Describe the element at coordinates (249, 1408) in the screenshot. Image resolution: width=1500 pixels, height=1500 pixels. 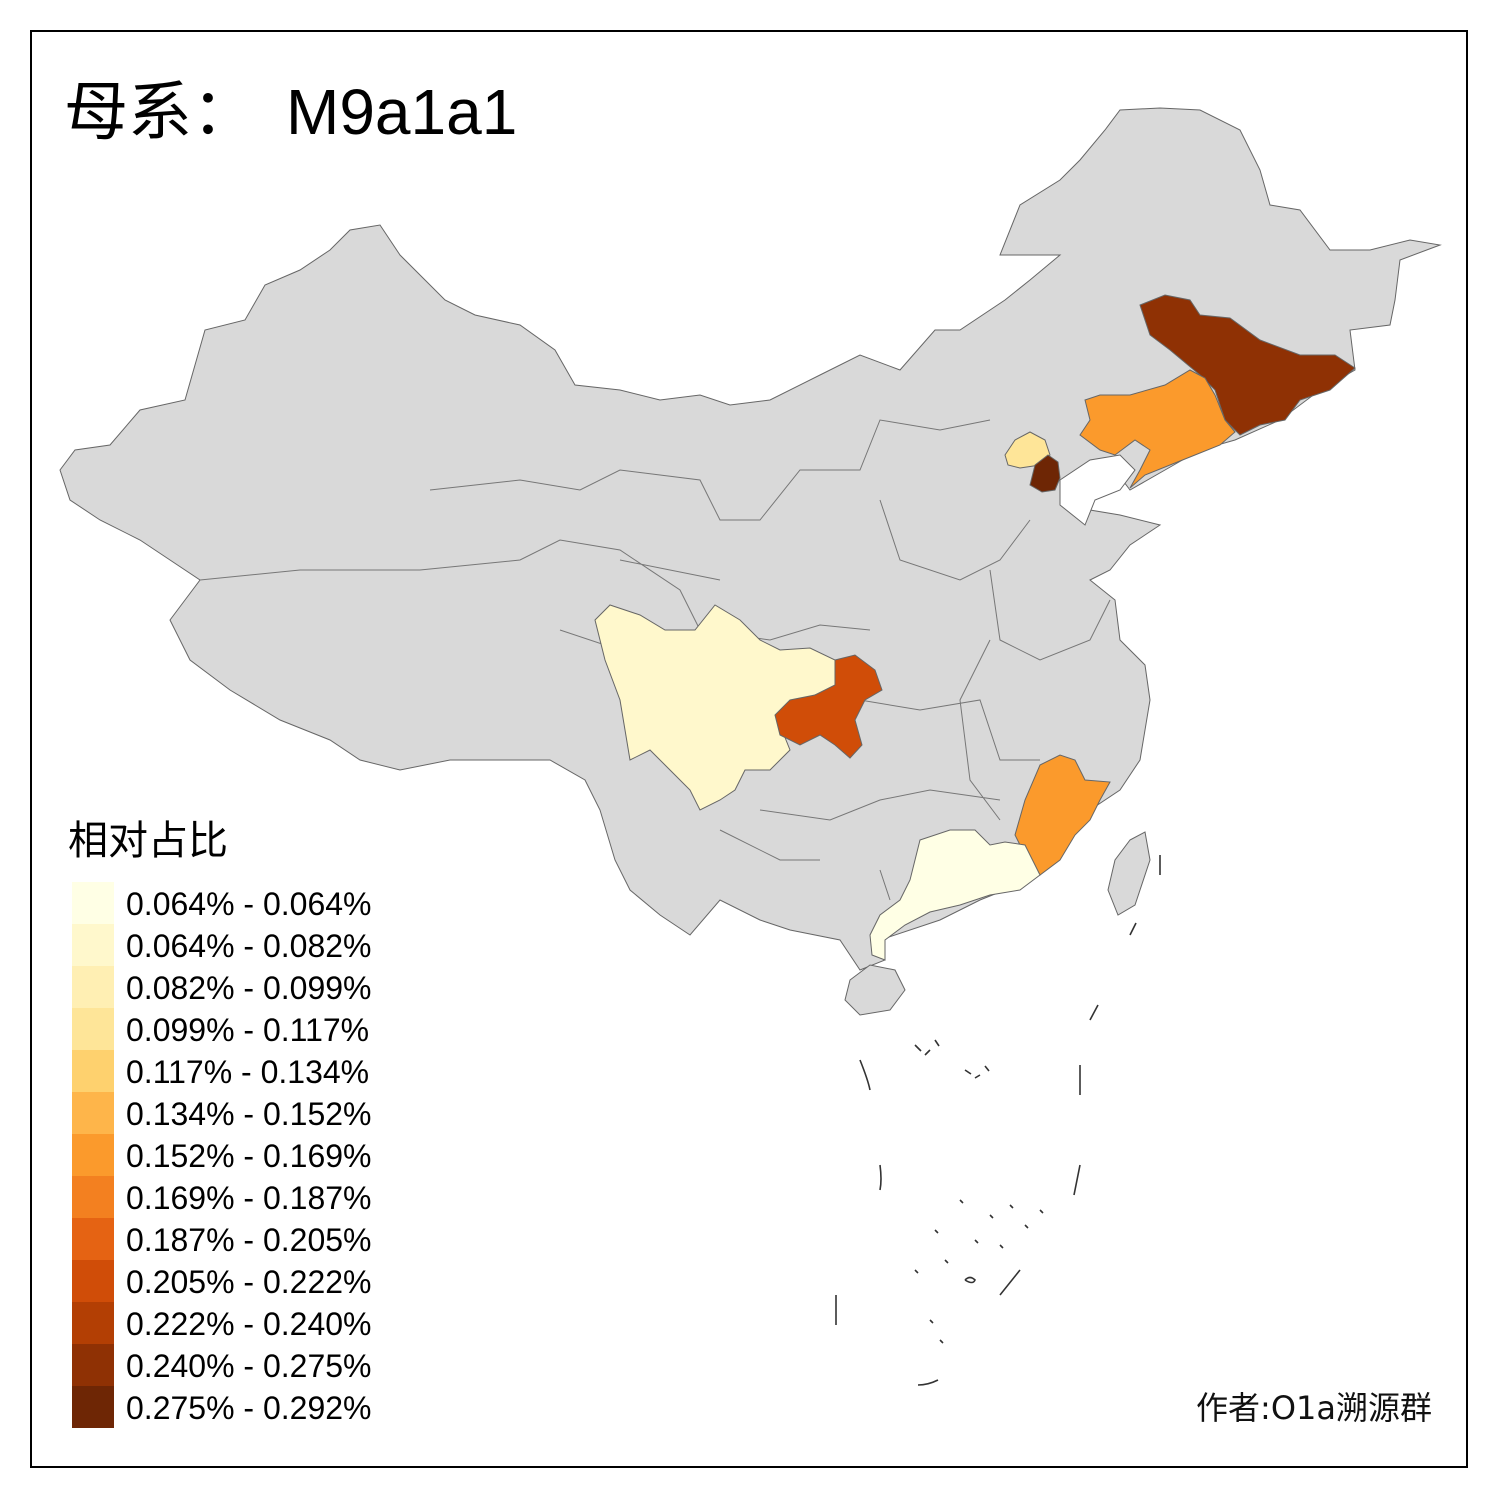
I see `legend-label: 0.275% - 0.292%` at that location.